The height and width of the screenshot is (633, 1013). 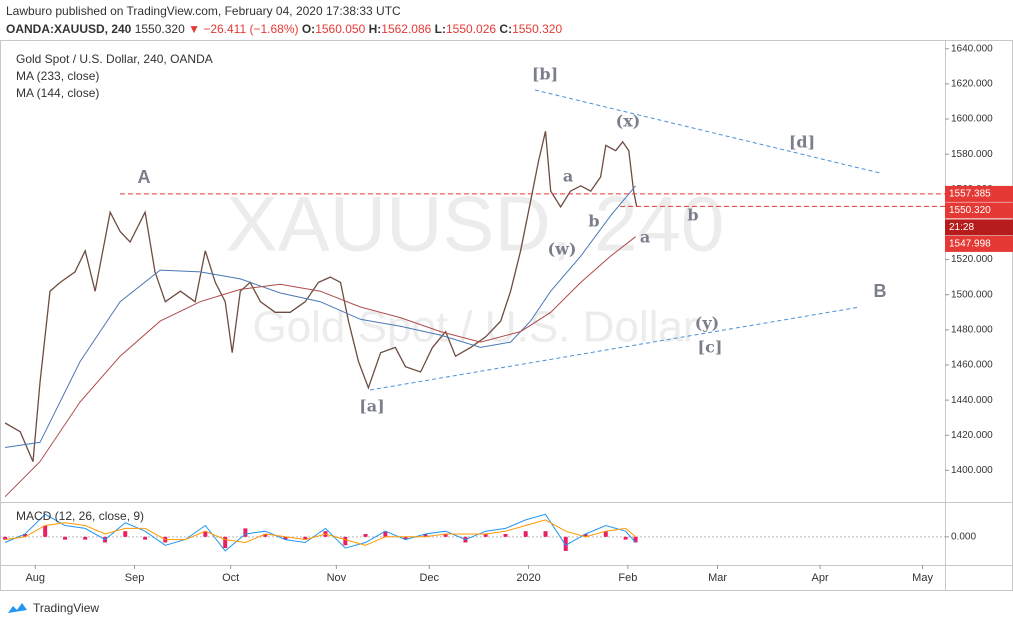 I want to click on ohlc-label: O:, so click(x=308, y=29).